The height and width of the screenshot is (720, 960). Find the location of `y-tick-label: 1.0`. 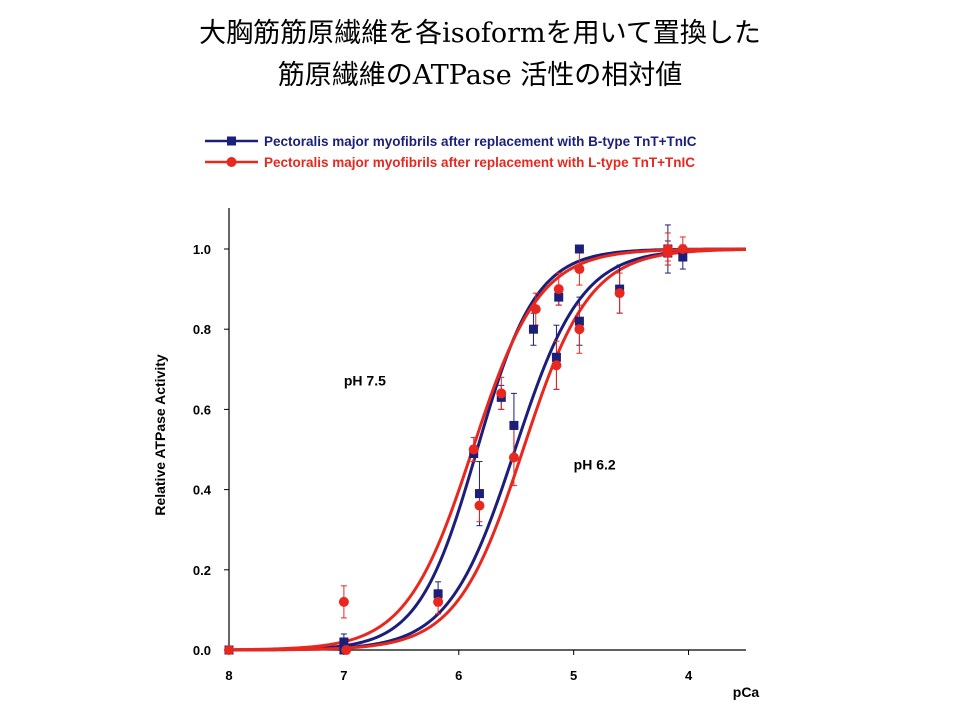

y-tick-label: 1.0 is located at coordinates (202, 249).